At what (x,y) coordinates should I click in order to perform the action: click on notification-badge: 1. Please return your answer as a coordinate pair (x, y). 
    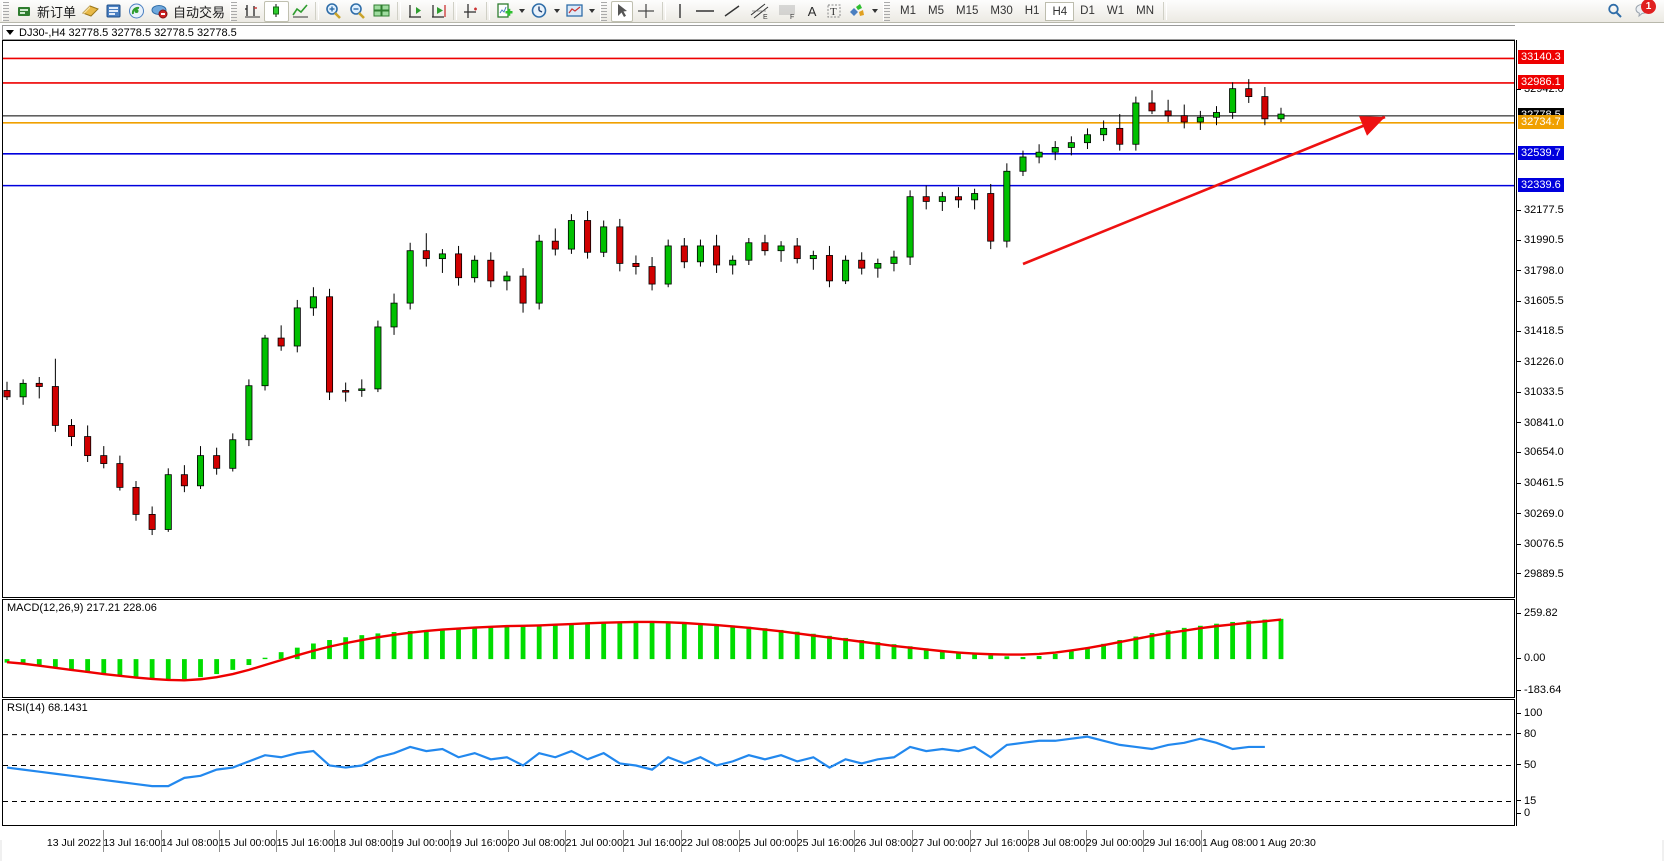
    Looking at the image, I should click on (1648, 7).